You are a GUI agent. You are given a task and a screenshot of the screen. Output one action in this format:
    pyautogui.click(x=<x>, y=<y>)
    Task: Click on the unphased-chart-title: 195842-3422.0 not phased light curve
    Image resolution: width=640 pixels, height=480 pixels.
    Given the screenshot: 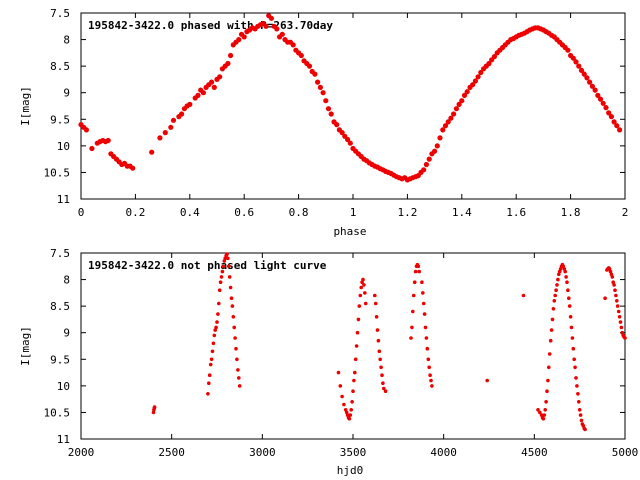 What is the action you would take?
    pyautogui.click(x=207, y=265)
    